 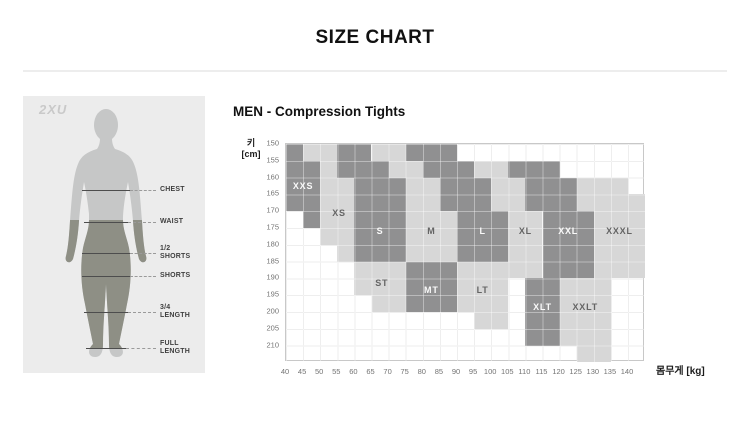 What do you see at coordinates (272, 193) in the screenshot?
I see `y-tick-label: 165` at bounding box center [272, 193].